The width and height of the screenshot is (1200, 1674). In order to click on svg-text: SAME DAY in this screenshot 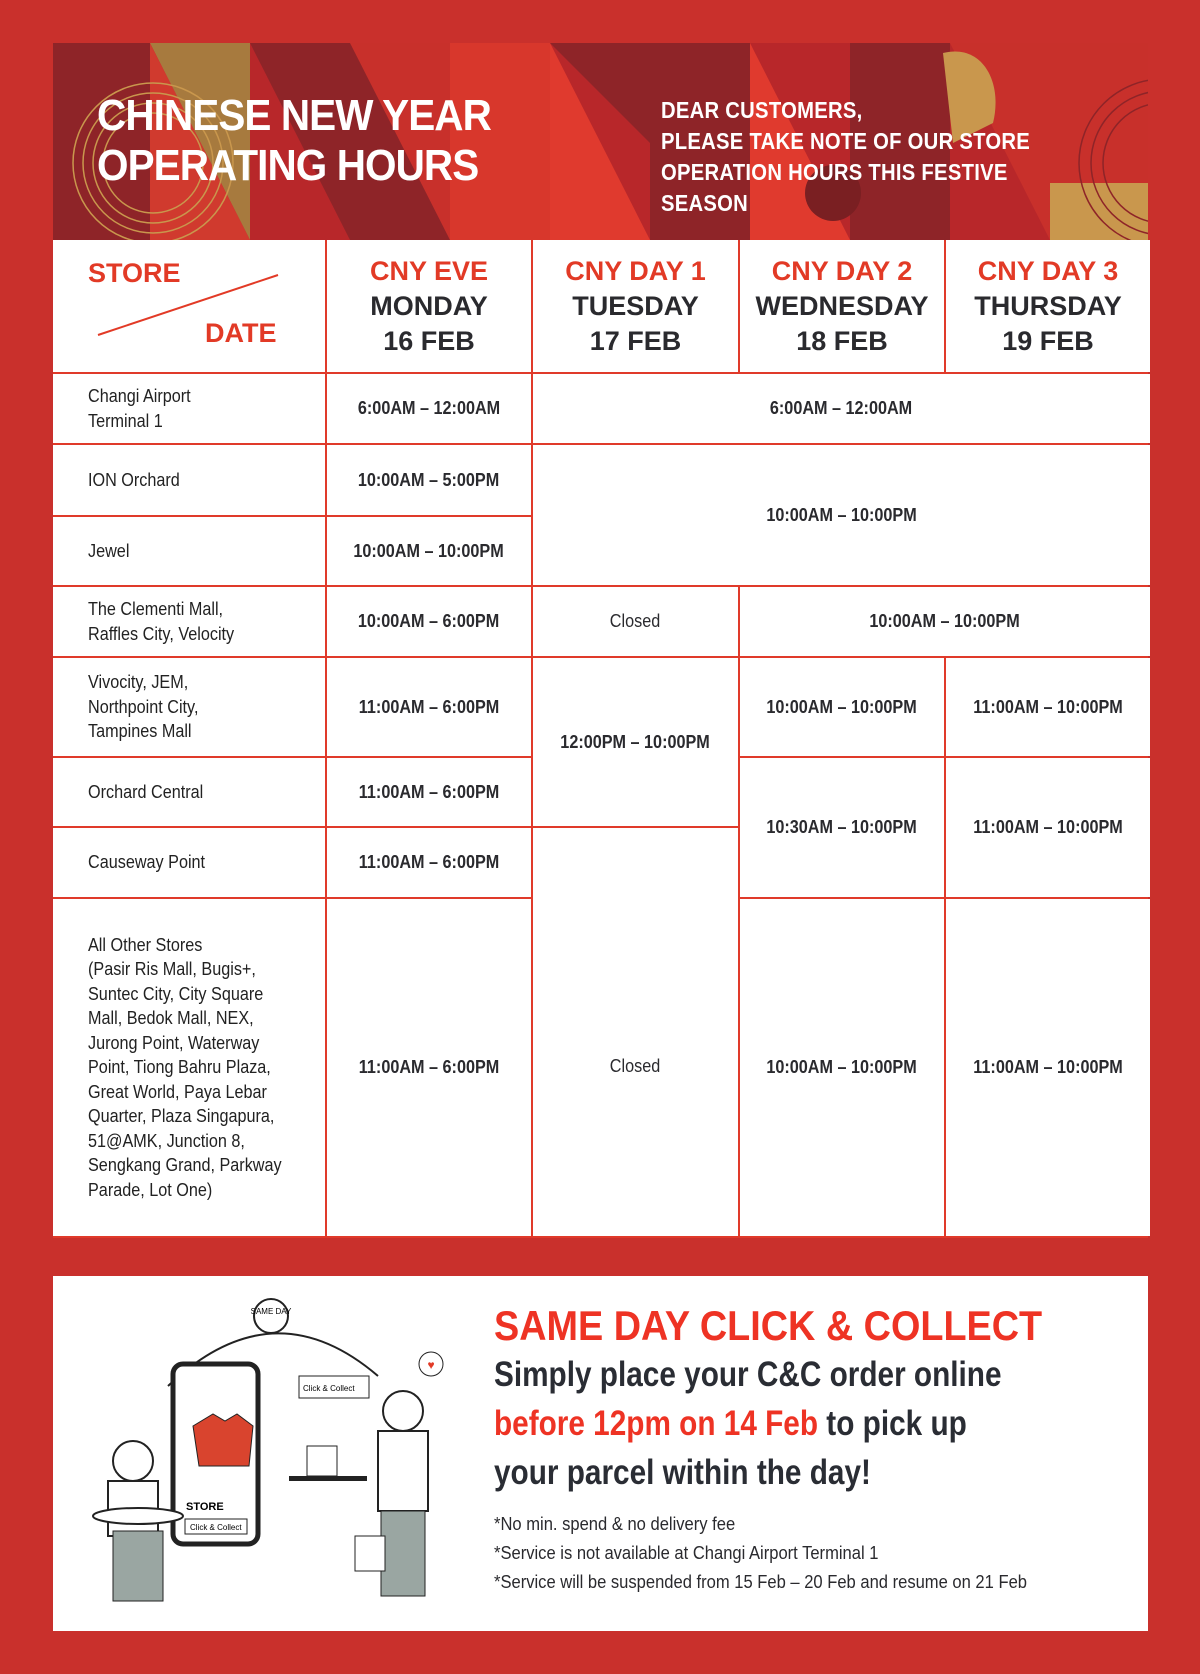, I will do `click(271, 1311)`.